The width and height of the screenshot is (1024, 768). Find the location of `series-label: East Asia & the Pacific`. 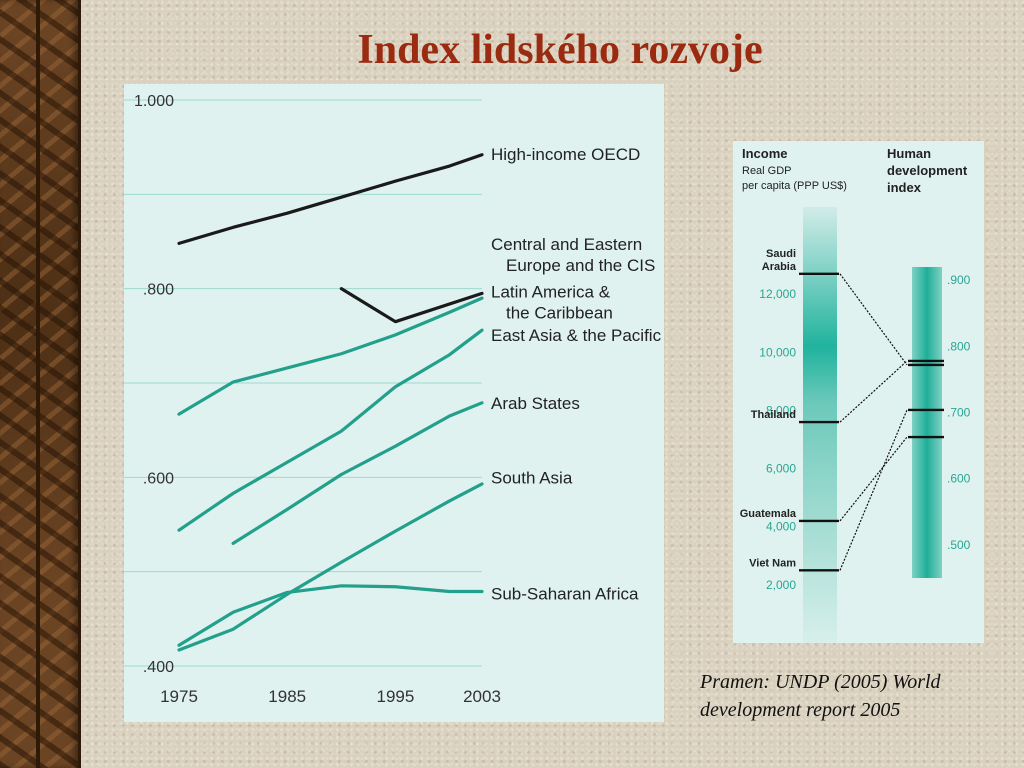

series-label: East Asia & the Pacific is located at coordinates (576, 335).